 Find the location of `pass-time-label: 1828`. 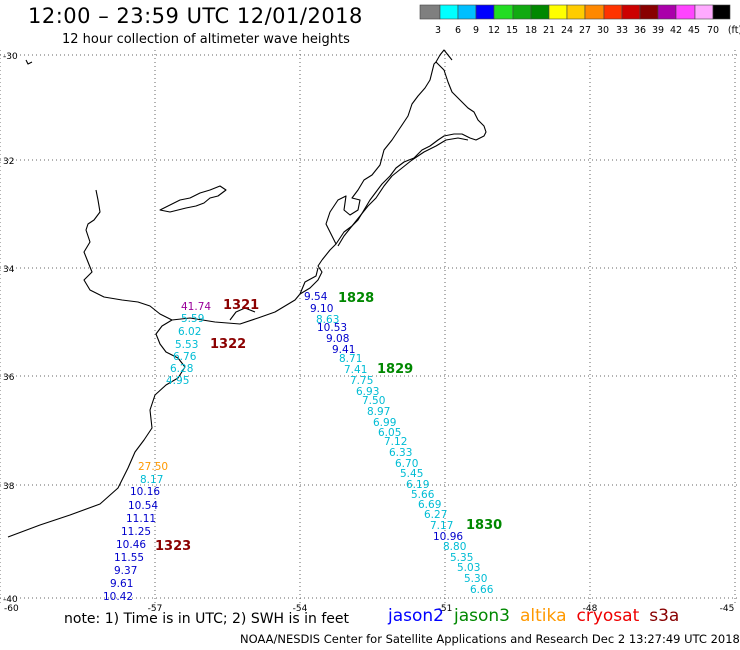

pass-time-label: 1828 is located at coordinates (356, 298).